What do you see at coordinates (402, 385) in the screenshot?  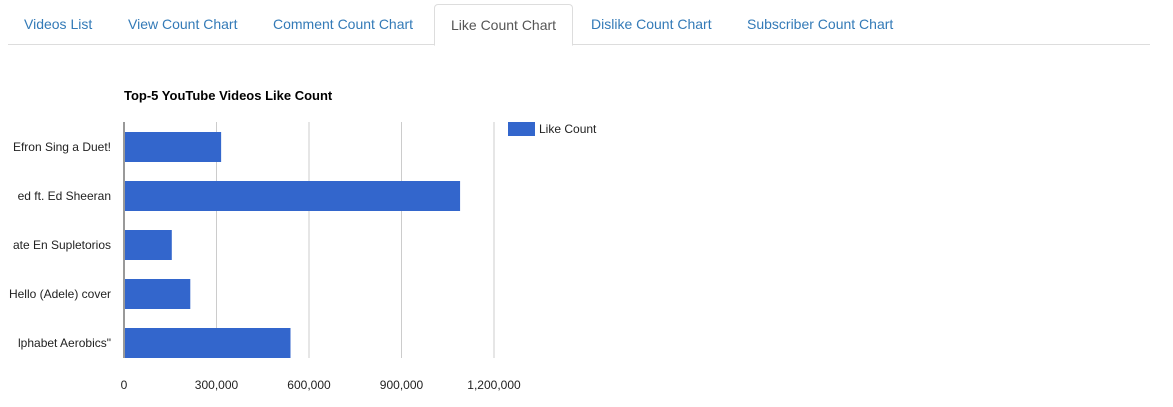 I see `x-tick-label: 900,000` at bounding box center [402, 385].